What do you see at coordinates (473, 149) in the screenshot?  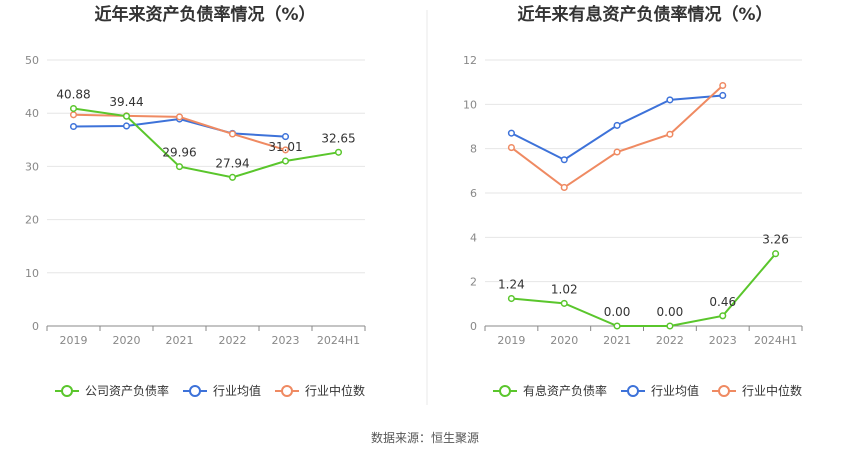 I see `y-tick-label: 8` at bounding box center [473, 149].